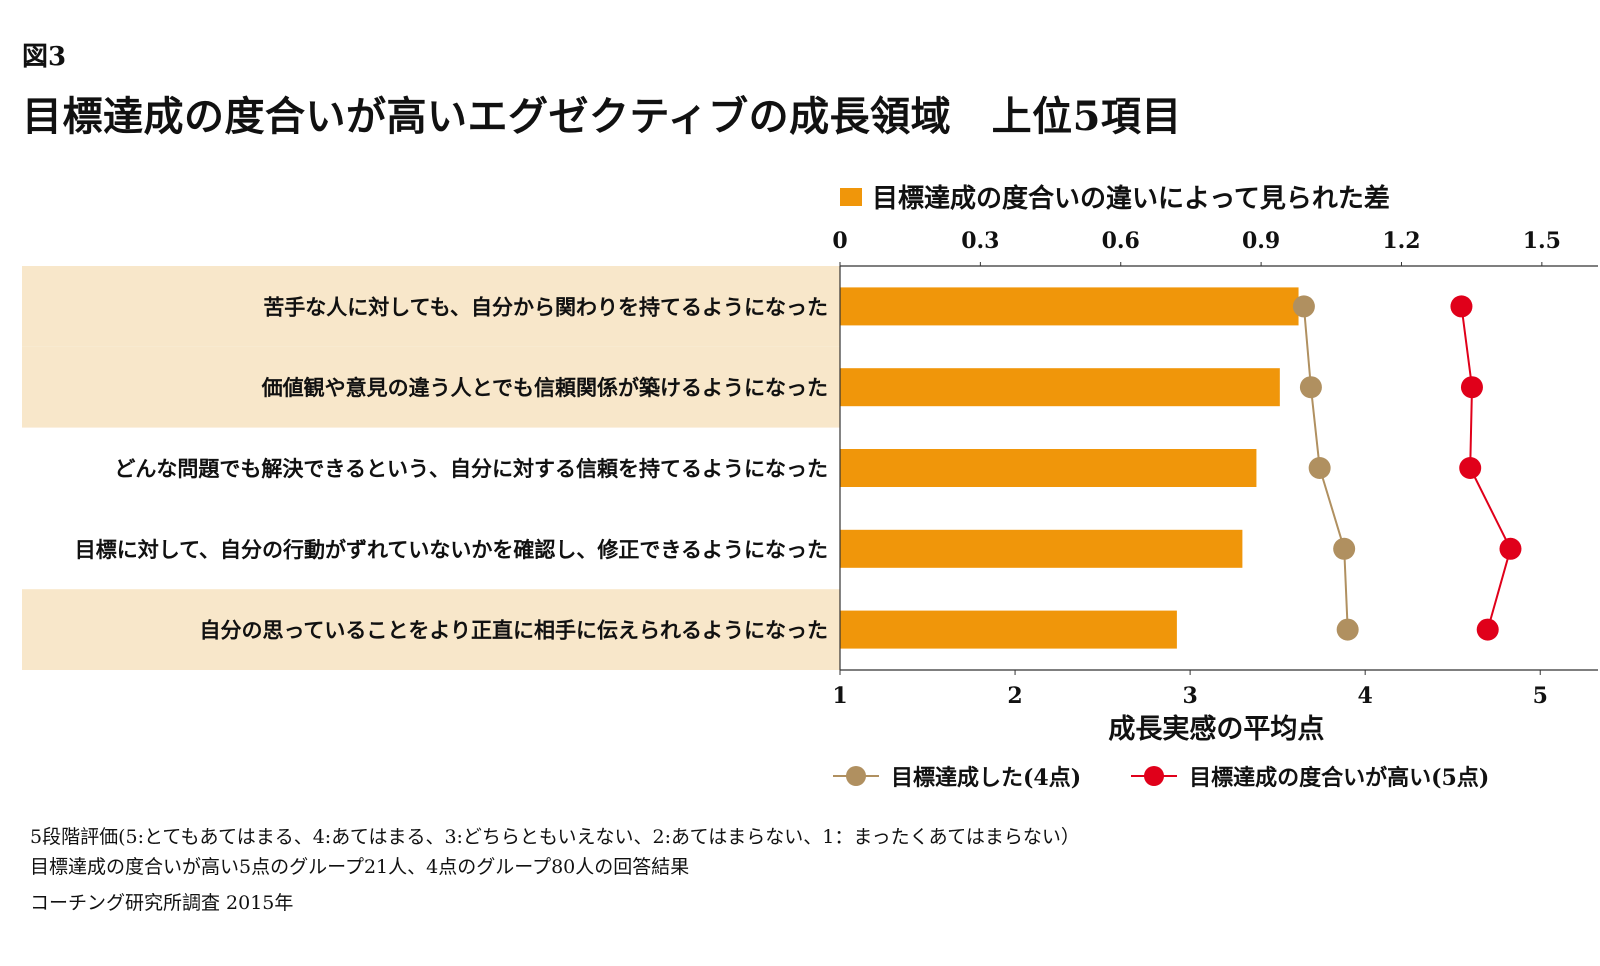 Image resolution: width=1600 pixels, height=966 pixels. Describe the element at coordinates (1261, 241) in the screenshot. I see `top-tick-label: 0.9` at that location.